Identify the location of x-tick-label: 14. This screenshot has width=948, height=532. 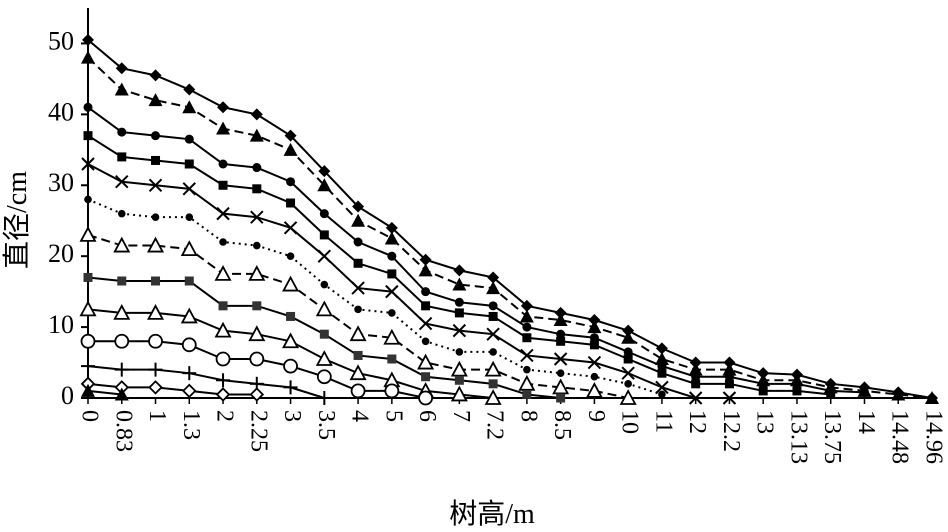
(866, 422).